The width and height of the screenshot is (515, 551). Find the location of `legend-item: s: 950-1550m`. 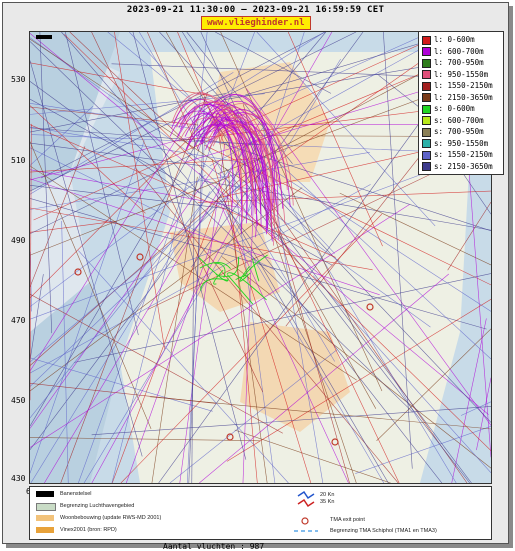

legend-item: s: 950-1550m is located at coordinates (455, 144).